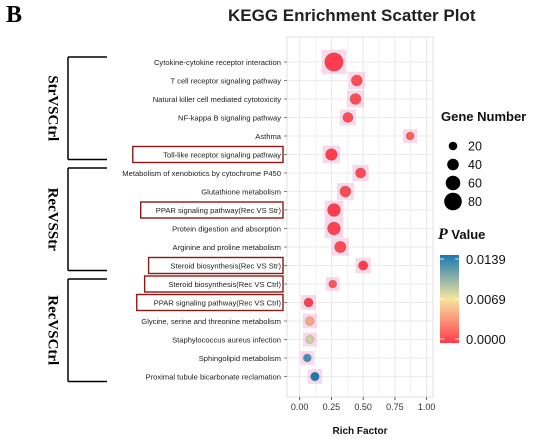  I want to click on color-legend-label: 0.0139, so click(486, 259).